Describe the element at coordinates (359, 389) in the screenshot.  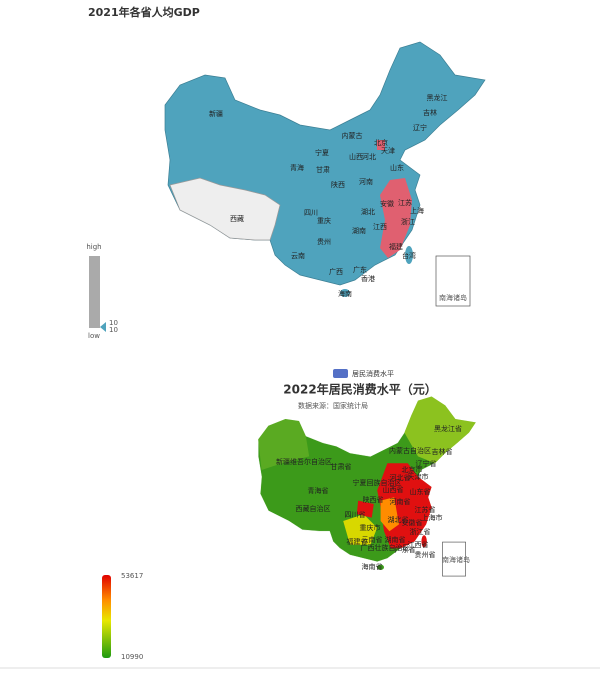
I see `map2-title: 2022年居民消费水平（元）` at that location.